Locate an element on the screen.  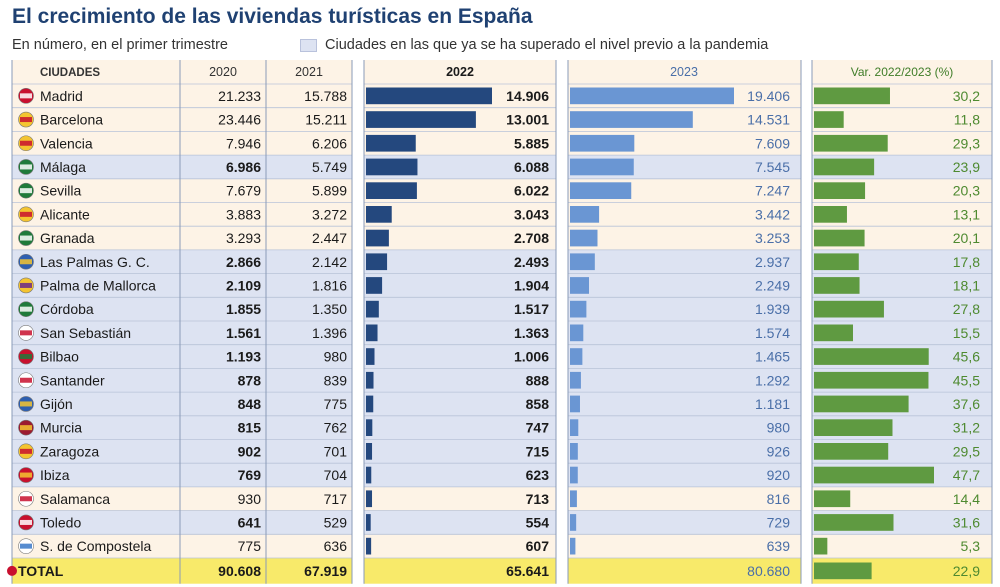
value-2023: 2.937 is located at coordinates (772, 262).